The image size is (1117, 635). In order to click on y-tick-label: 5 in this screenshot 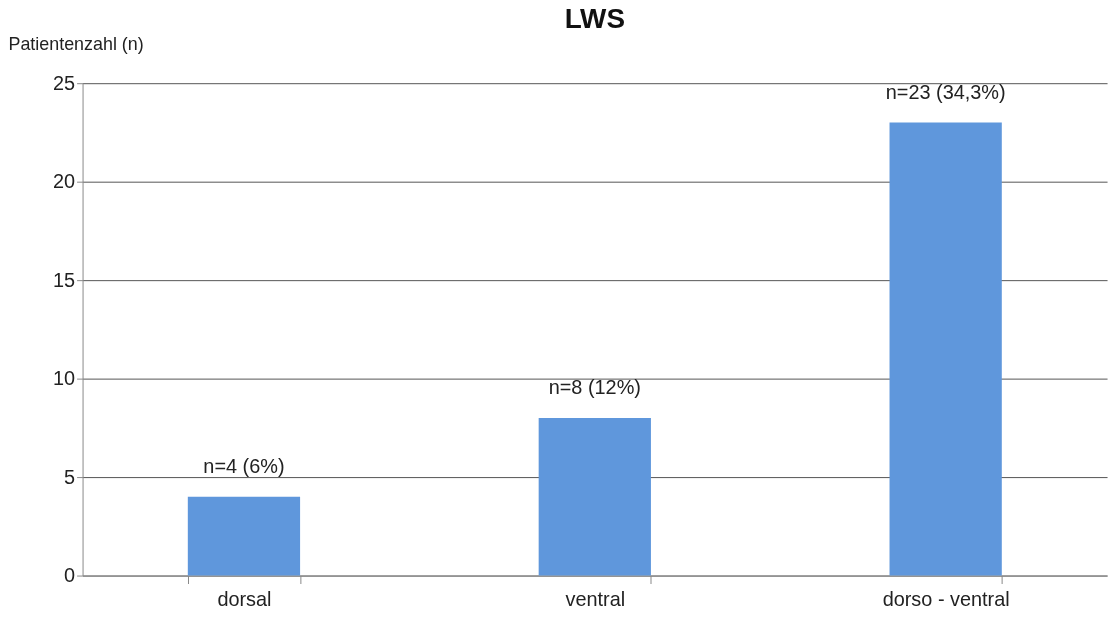, I will do `click(70, 476)`.